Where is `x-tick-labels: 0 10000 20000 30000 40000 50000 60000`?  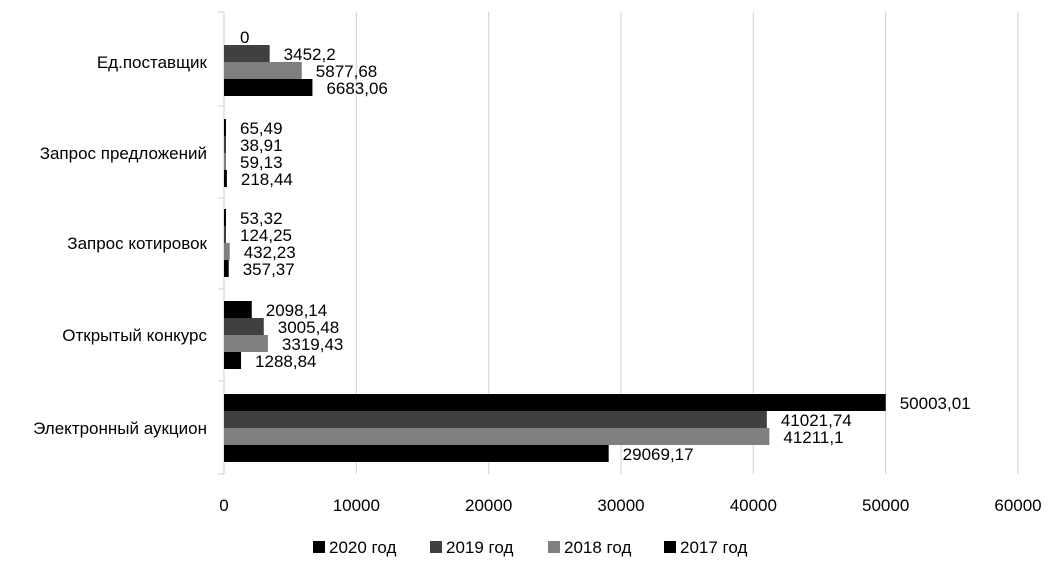 x-tick-labels: 0 10000 20000 30000 40000 50000 60000 is located at coordinates (630, 505).